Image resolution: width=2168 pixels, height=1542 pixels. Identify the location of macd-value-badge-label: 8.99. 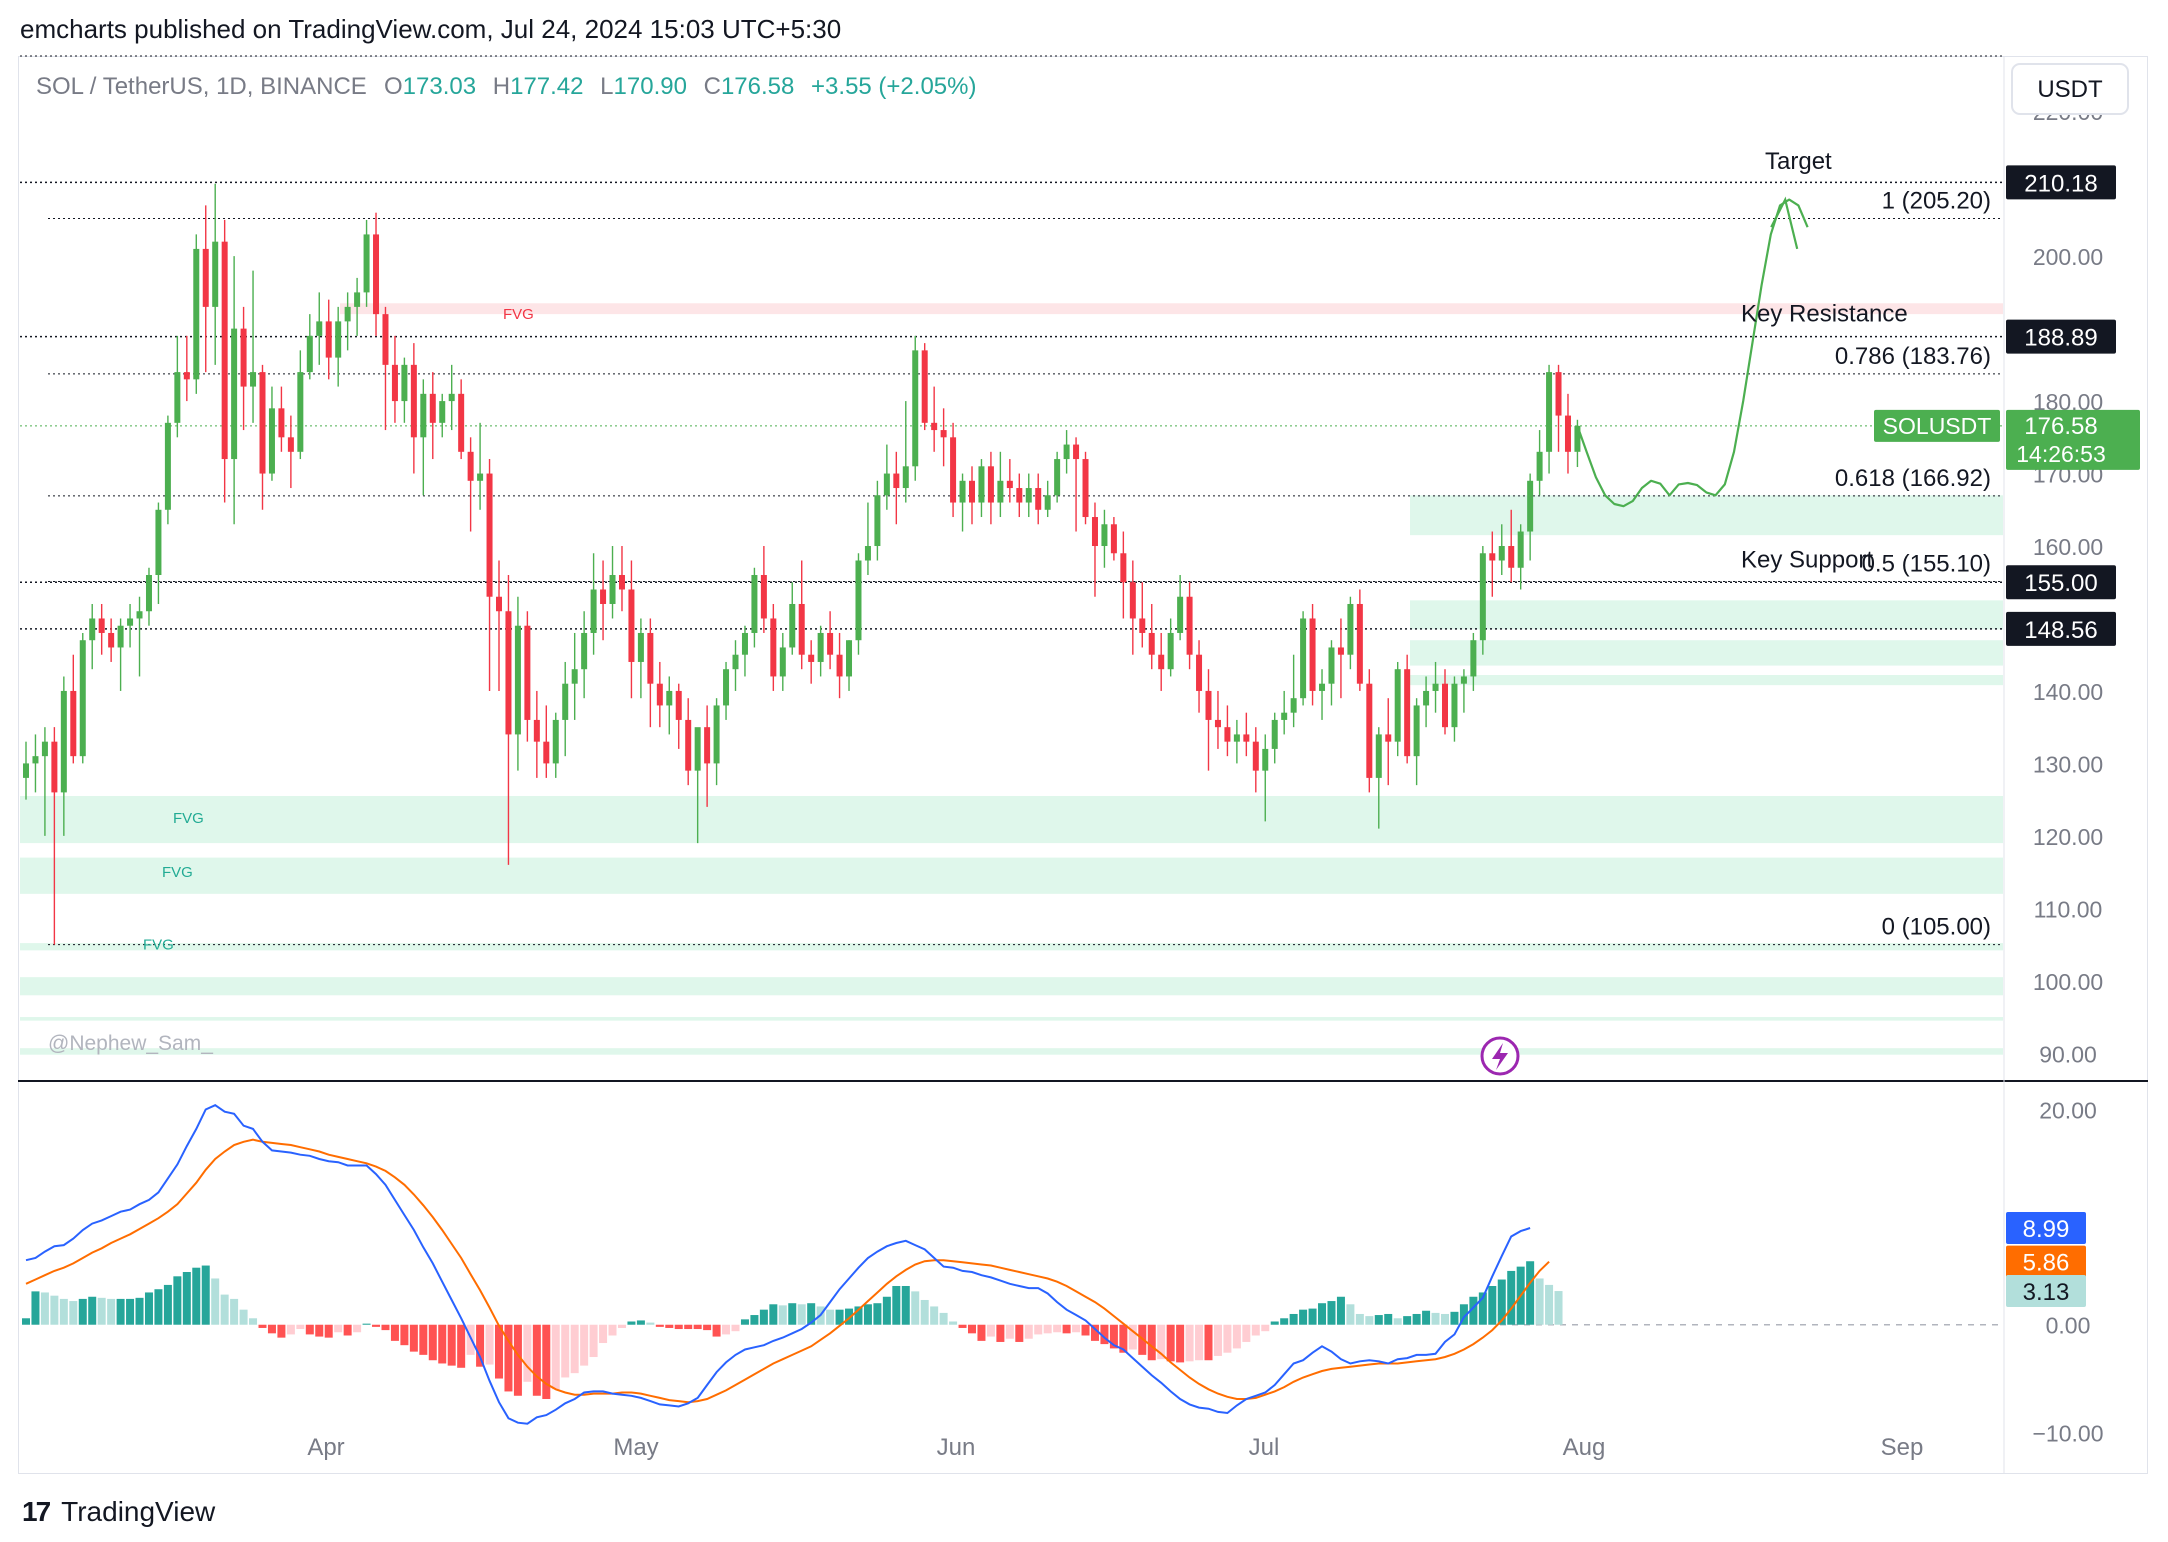
(2046, 1229).